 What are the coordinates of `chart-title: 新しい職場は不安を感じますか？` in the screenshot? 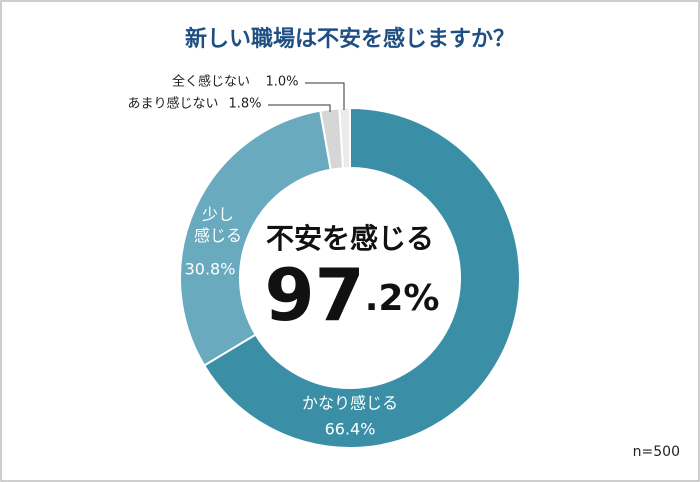 It's located at (350, 39).